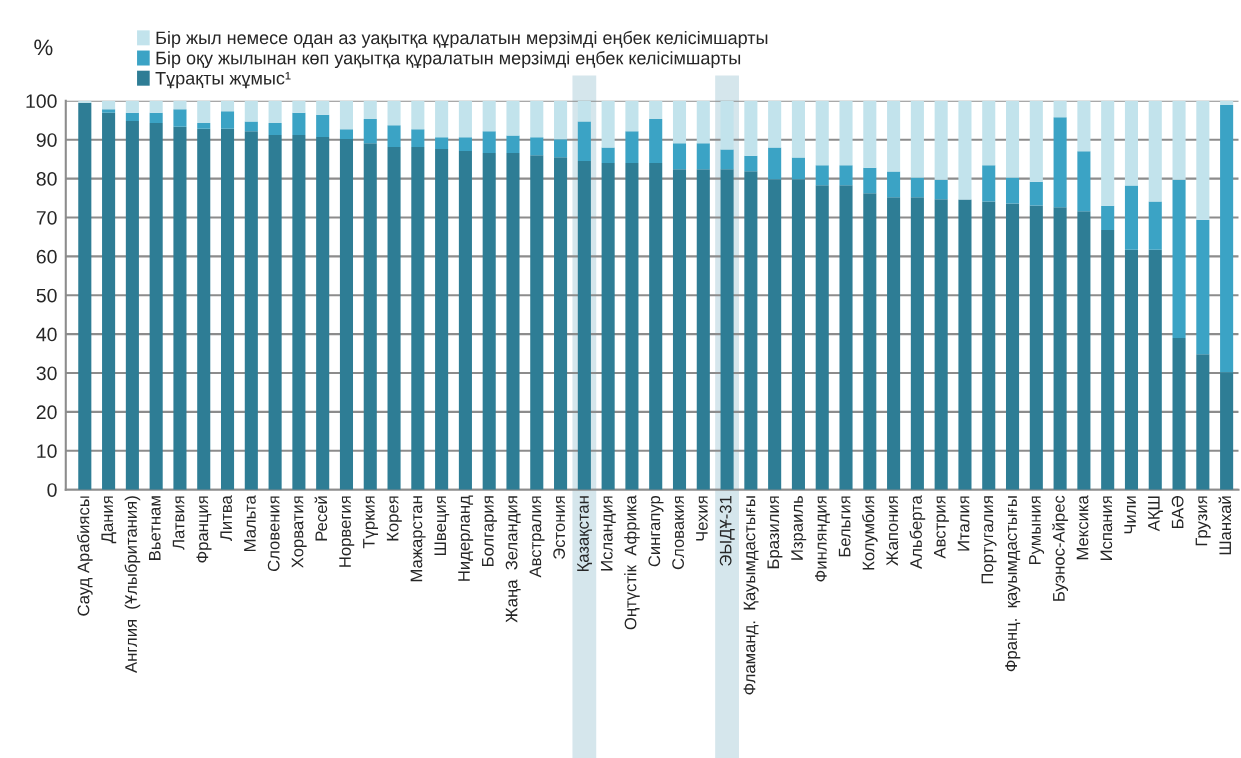 The height and width of the screenshot is (758, 1241). What do you see at coordinates (963, 523) in the screenshot?
I see `x-tick-label: Италия` at bounding box center [963, 523].